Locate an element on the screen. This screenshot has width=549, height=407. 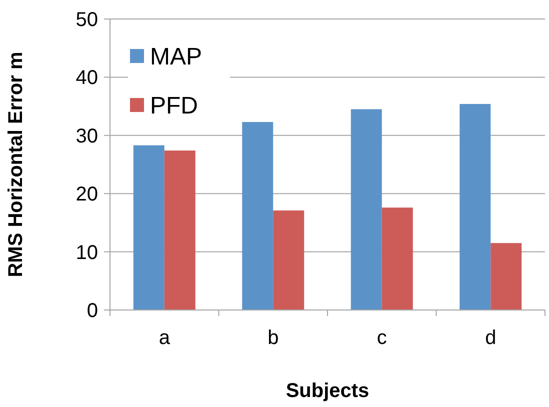
y-tick-label: 20 is located at coordinates (87, 195).